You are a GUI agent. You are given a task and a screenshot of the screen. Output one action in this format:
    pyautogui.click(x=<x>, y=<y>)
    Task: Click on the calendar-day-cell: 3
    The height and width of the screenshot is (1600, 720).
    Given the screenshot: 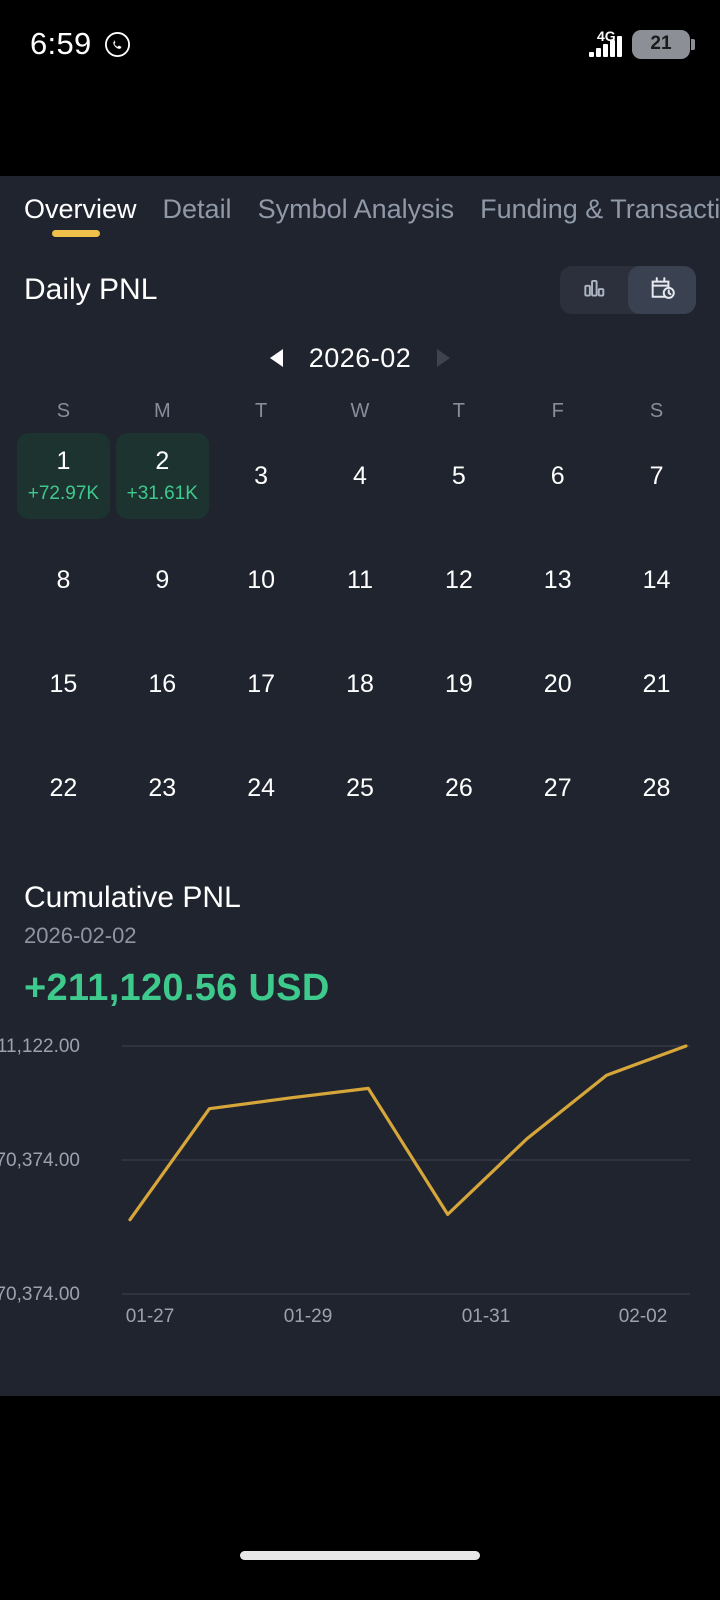 What is the action you would take?
    pyautogui.click(x=261, y=476)
    